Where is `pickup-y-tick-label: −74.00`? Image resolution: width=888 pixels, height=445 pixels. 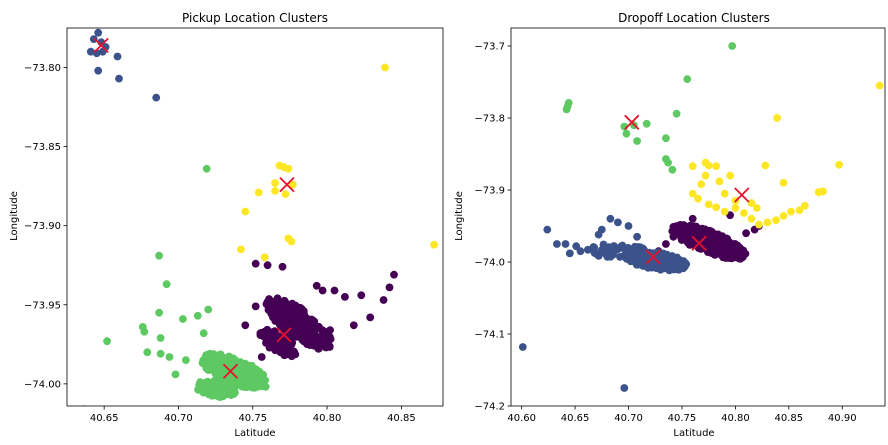 pickup-y-tick-label: −74.00 is located at coordinates (42, 384).